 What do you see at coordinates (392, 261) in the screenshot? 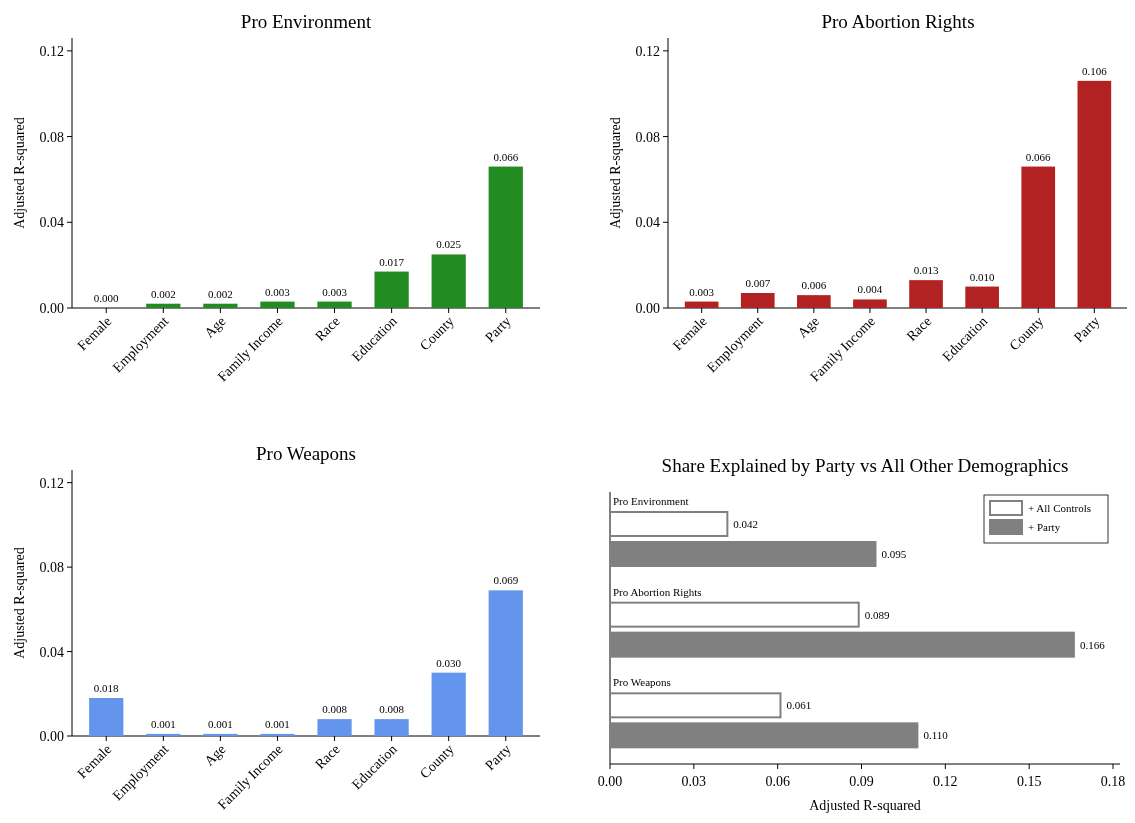
I see `data-label: 0.017` at bounding box center [392, 261].